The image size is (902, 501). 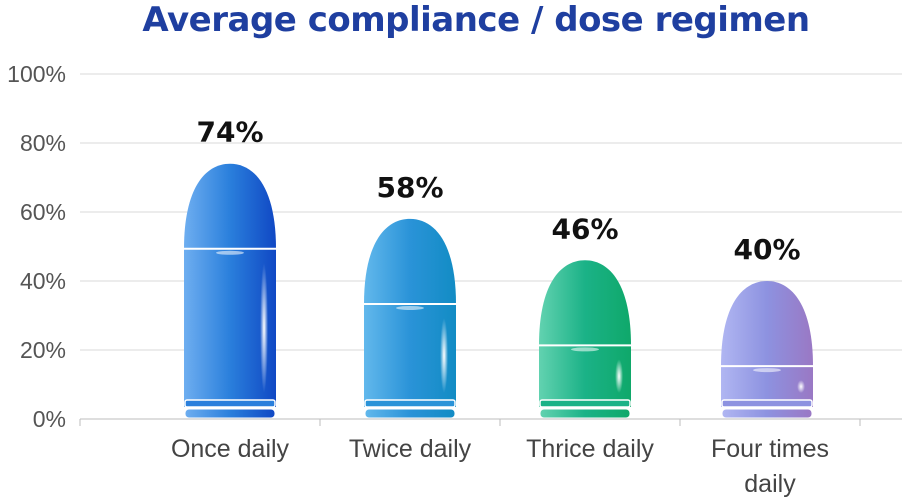 I want to click on y-tick-label: 40%, so click(x=43, y=281).